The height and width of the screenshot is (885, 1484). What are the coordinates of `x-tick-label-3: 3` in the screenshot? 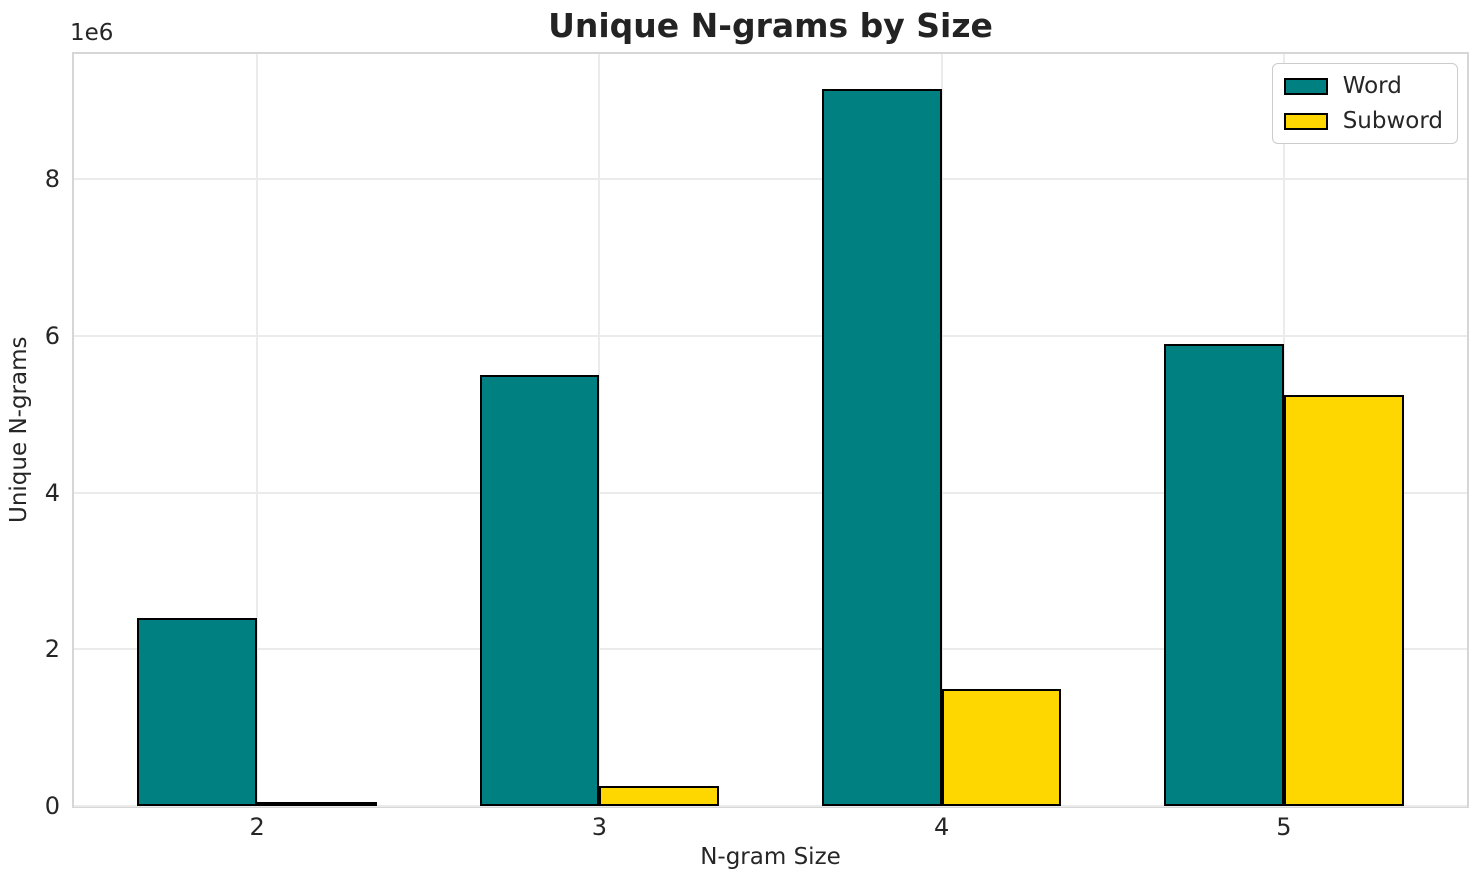 It's located at (599, 827).